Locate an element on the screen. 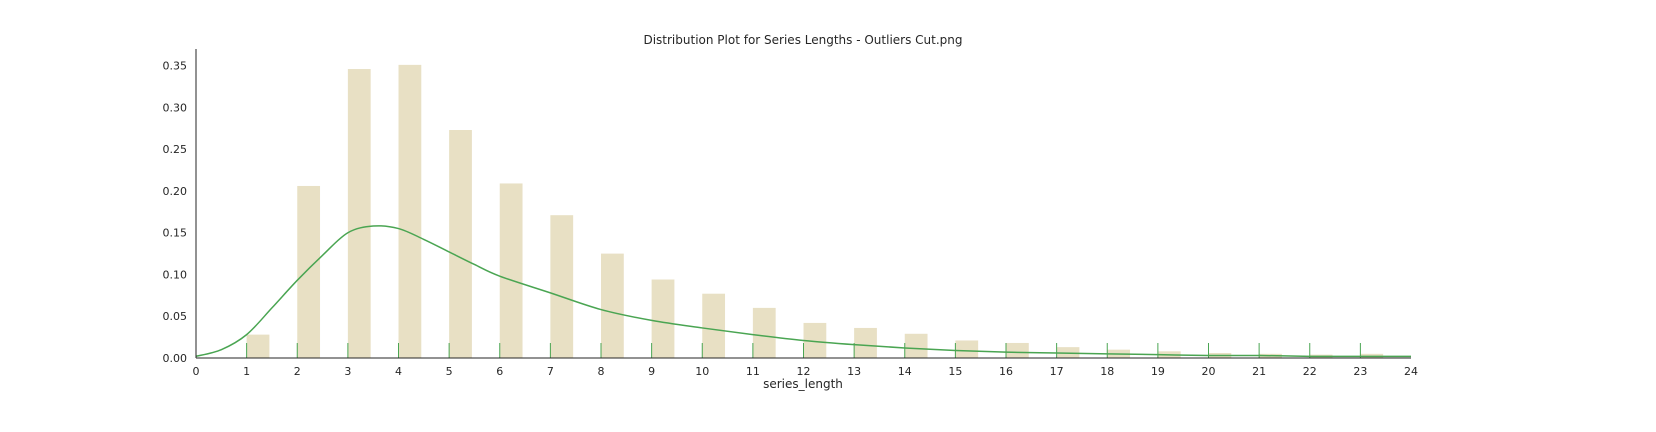  y-tick-label: 0.20 is located at coordinates (175, 191).